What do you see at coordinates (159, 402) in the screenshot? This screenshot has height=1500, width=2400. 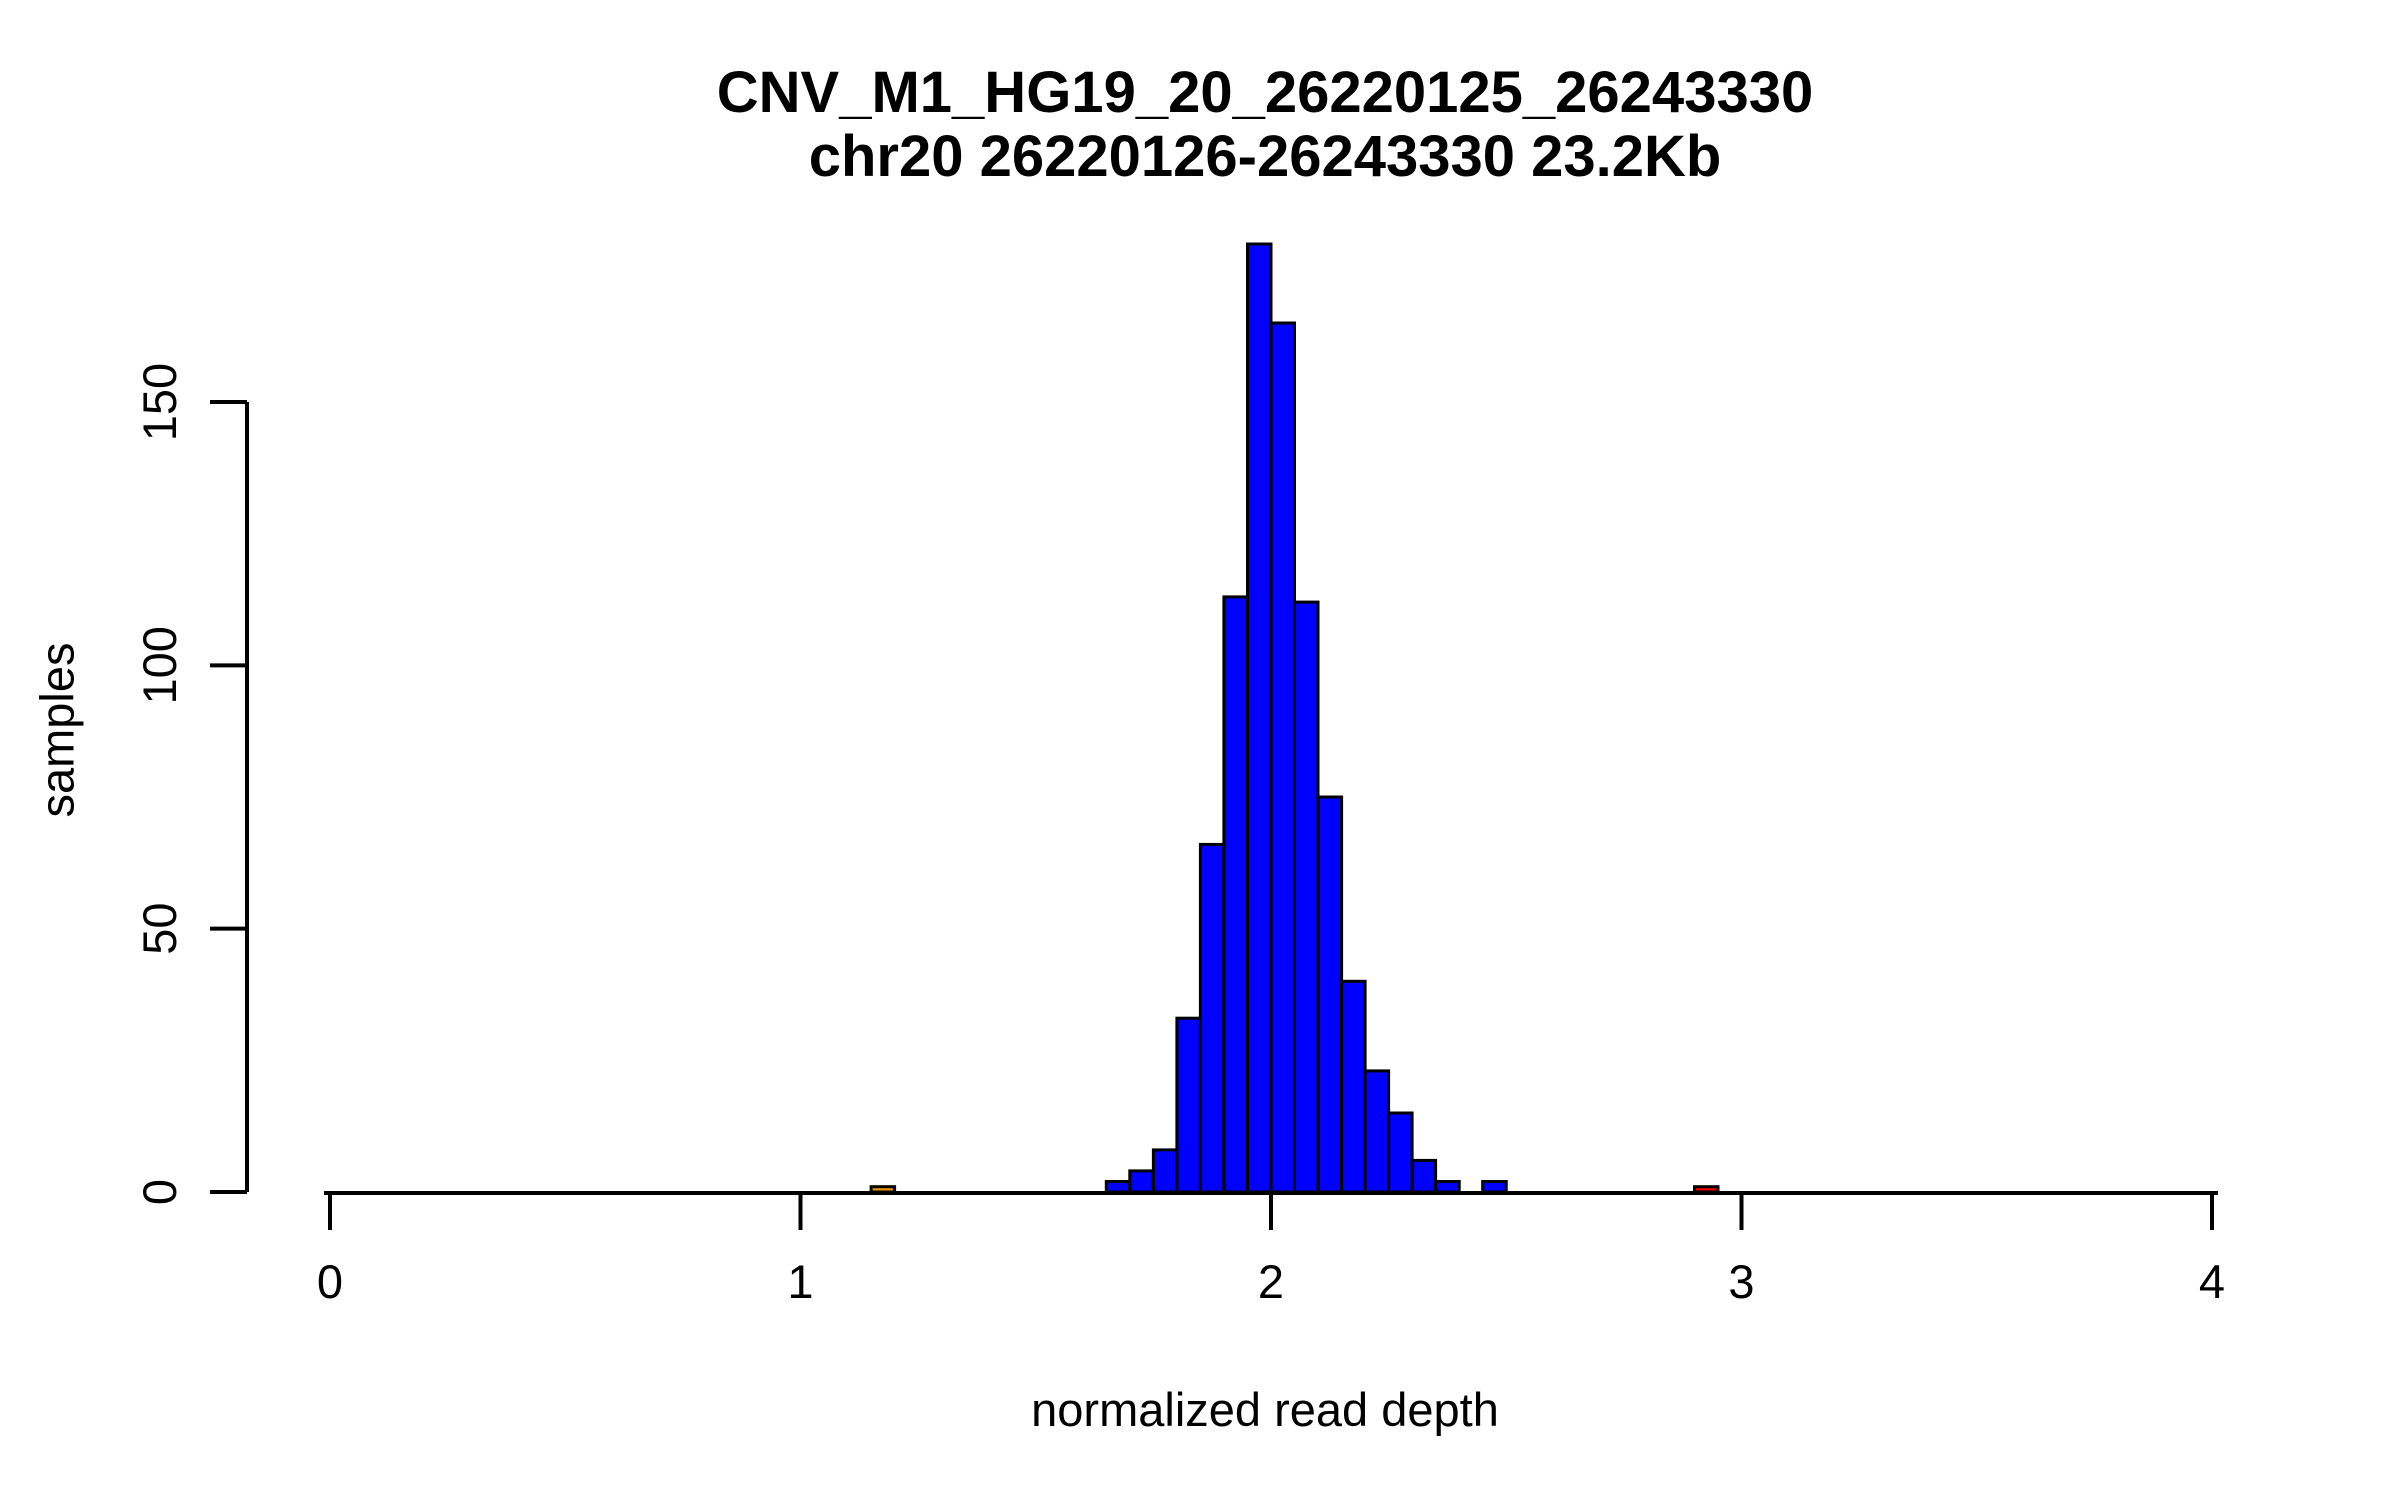 I see `y-tick-label: 150` at bounding box center [159, 402].